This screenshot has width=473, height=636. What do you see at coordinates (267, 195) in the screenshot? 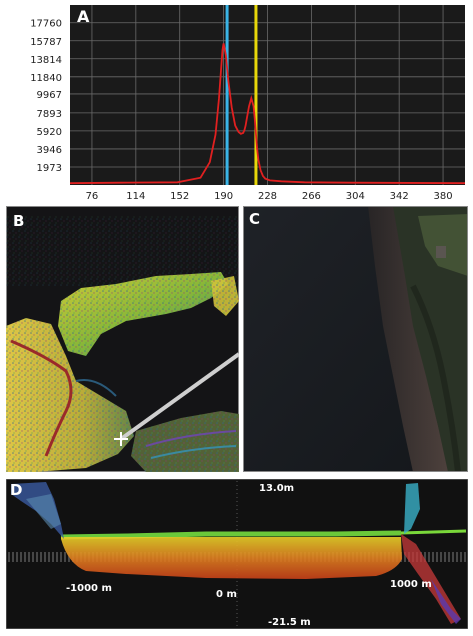
I see `x-tick-label: 228` at bounding box center [267, 195].